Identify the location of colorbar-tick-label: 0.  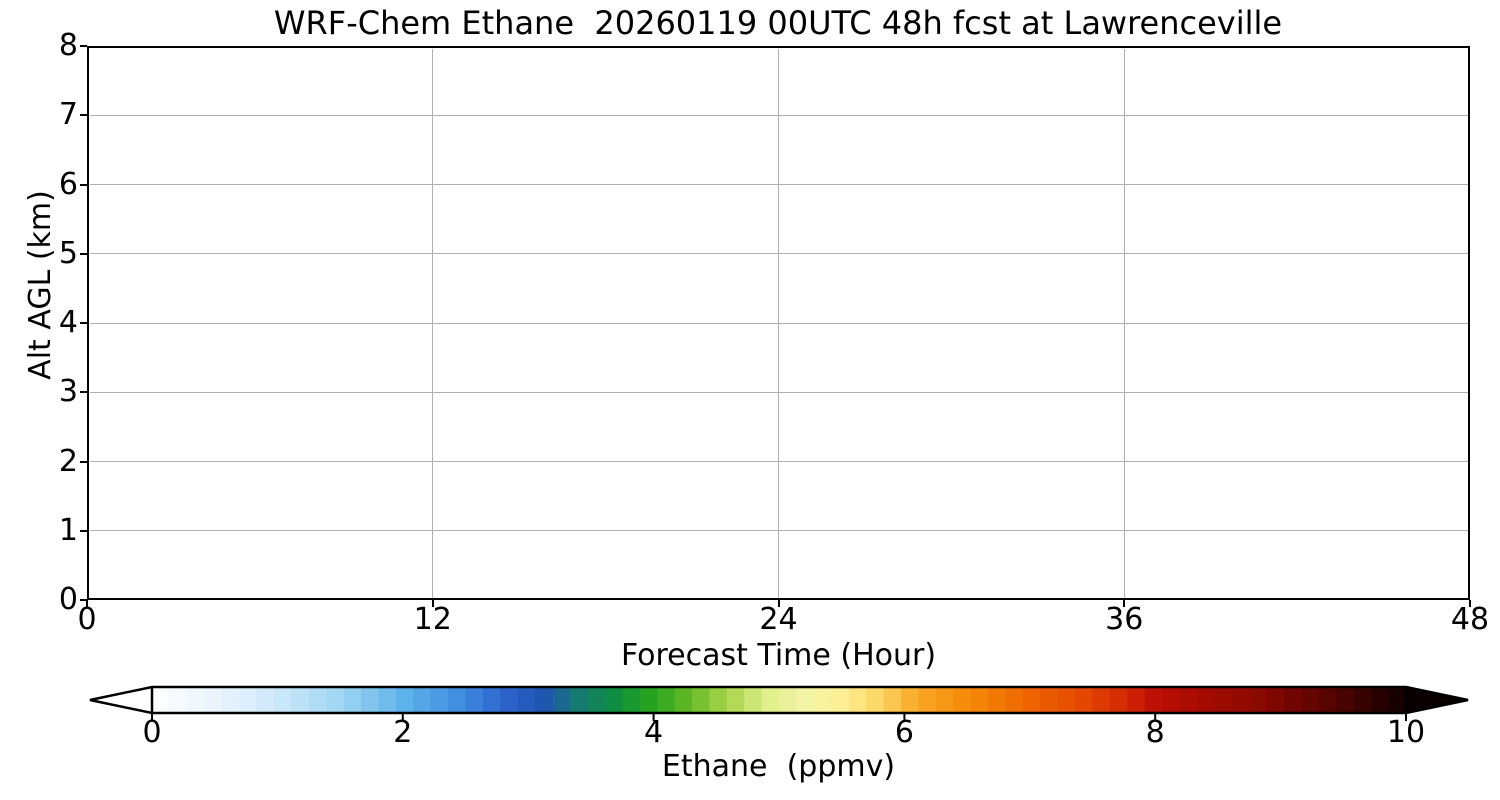
(152, 732).